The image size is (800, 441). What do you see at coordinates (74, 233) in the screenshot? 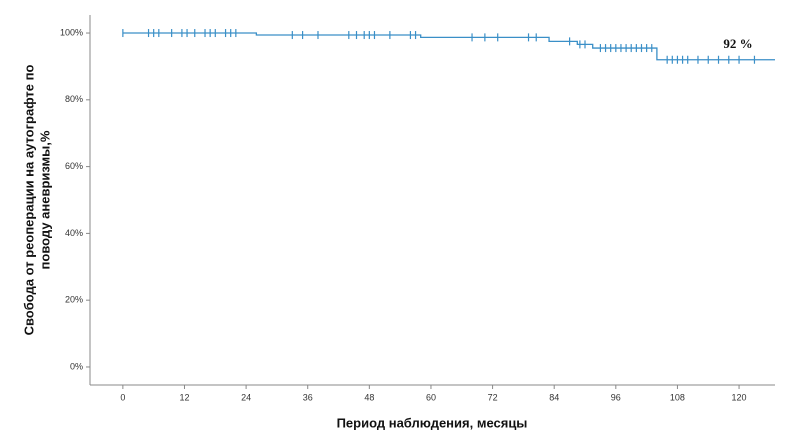
I see `y-tick-label: 40%` at bounding box center [74, 233].